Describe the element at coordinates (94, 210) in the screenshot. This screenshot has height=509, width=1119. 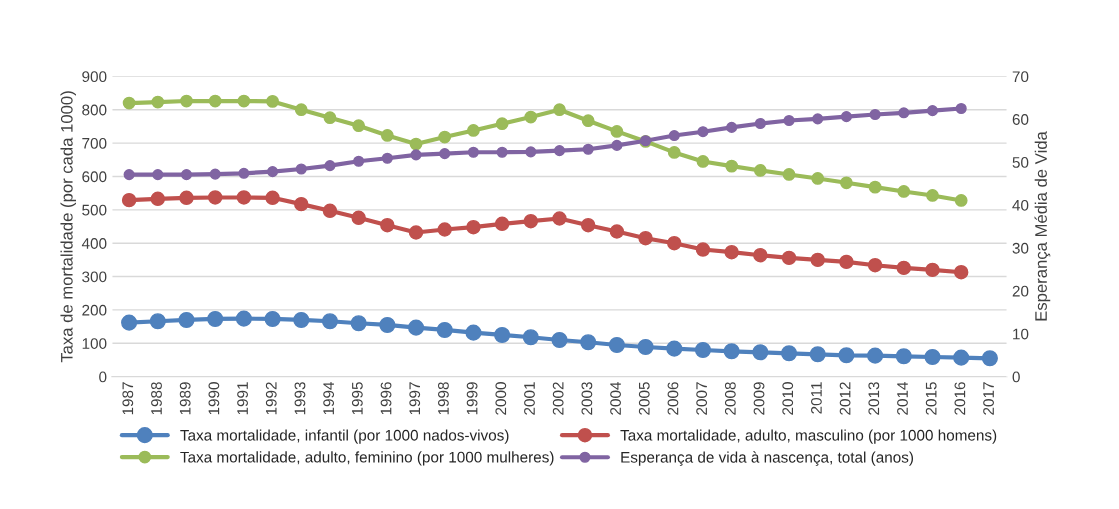
I see `y-tick-label: 500` at that location.